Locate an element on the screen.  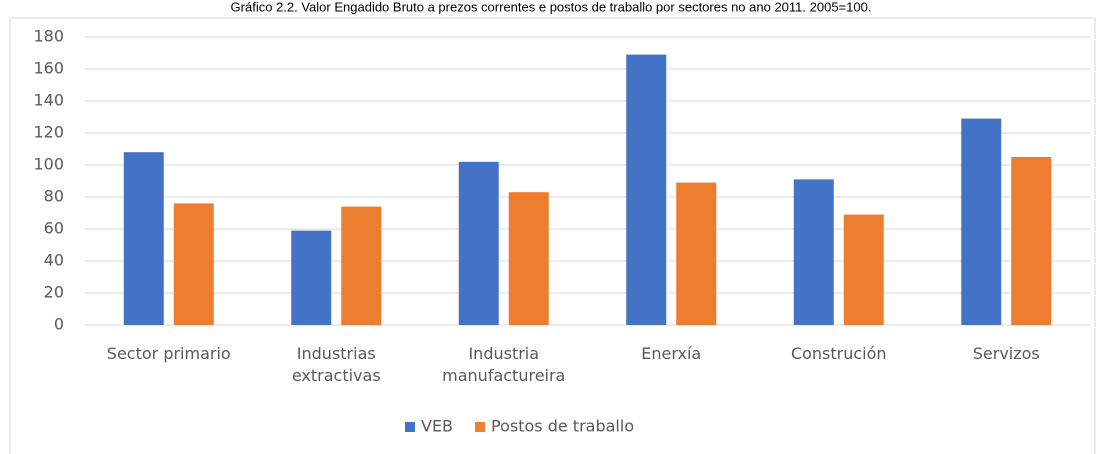
y-tick-label: 180 is located at coordinates (48, 36).